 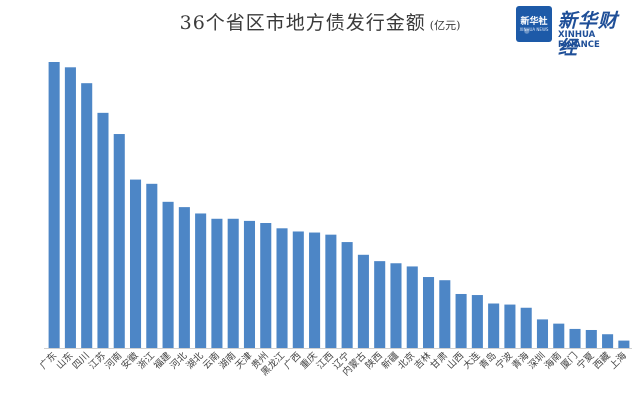 I want to click on bar-北京, so click(x=412, y=307).